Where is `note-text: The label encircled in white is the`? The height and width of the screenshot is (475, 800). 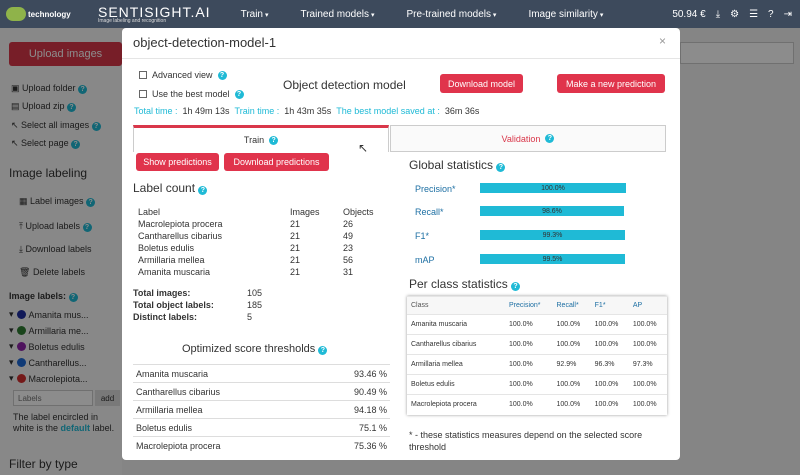
note-text: The label encircled in white is the is located at coordinates (56, 422).